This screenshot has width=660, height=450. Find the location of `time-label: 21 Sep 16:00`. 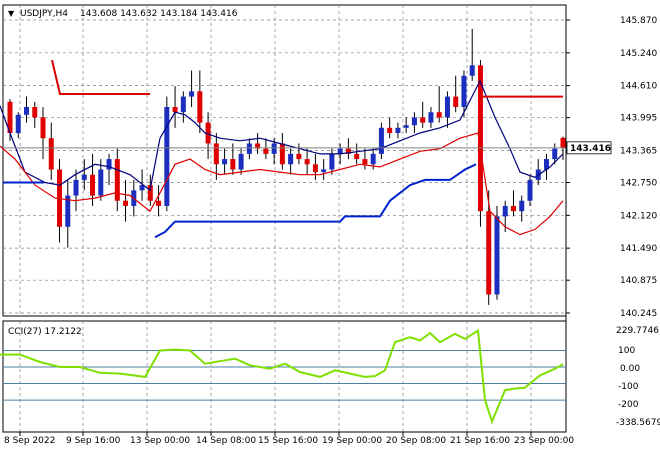

time-label: 21 Sep 16:00 is located at coordinates (480, 441).